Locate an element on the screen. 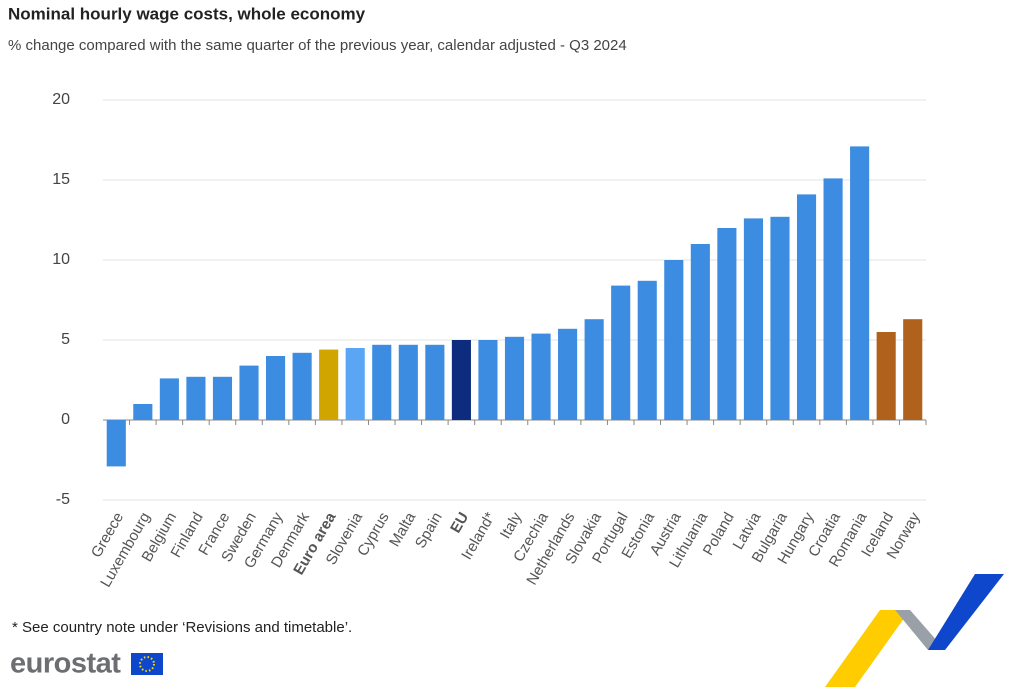 The image size is (1028, 687). y-tick-label: 20 is located at coordinates (61, 99).